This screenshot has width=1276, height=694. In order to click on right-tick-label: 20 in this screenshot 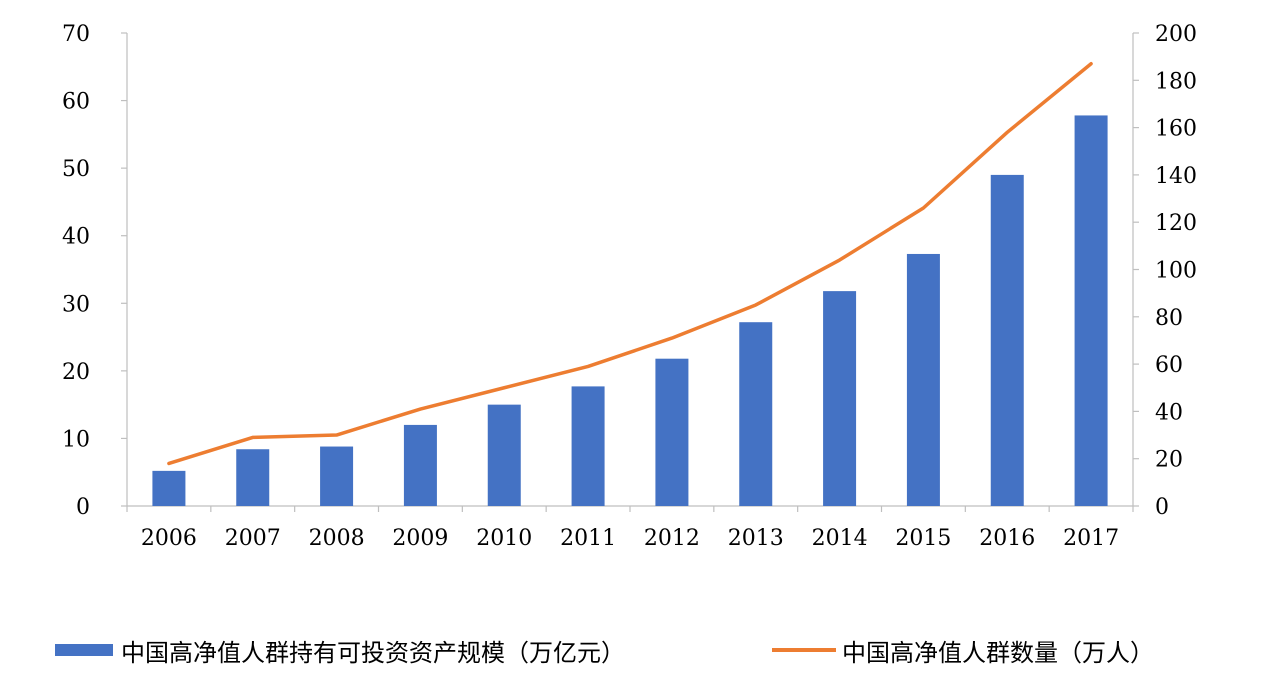, I will do `click(1169, 460)`.